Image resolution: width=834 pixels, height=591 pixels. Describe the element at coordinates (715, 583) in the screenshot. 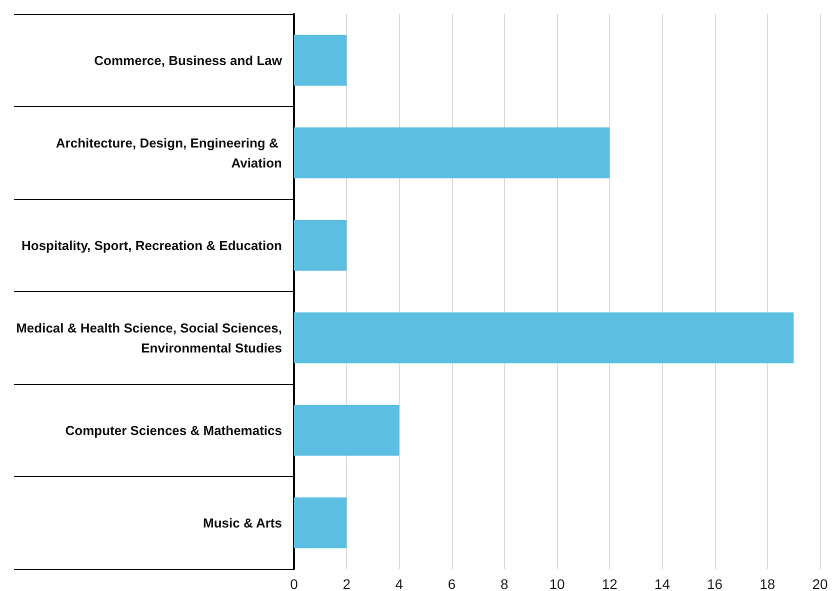

I see `x-tick-label: 16` at that location.